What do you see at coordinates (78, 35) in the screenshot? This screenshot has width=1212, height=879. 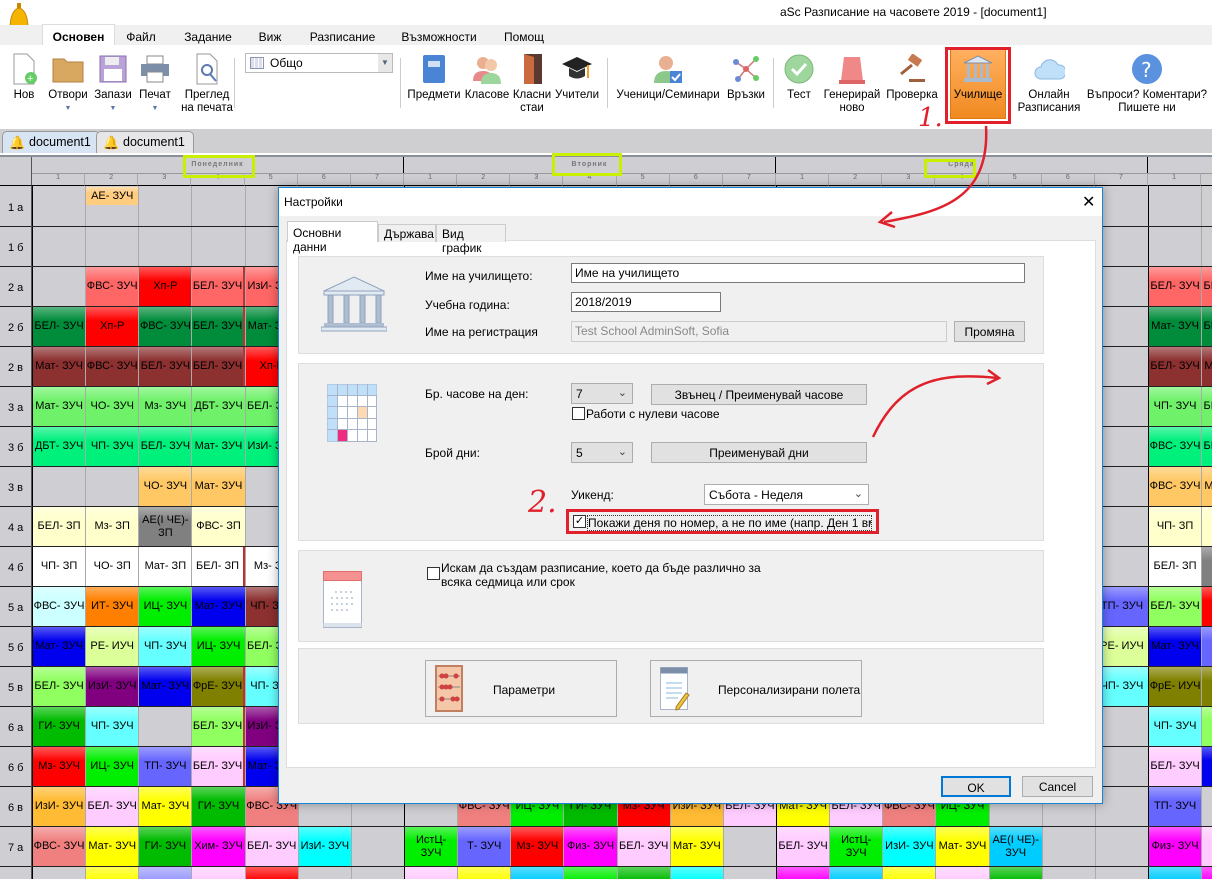 I see `ribbon-tab-home: Основен` at bounding box center [78, 35].